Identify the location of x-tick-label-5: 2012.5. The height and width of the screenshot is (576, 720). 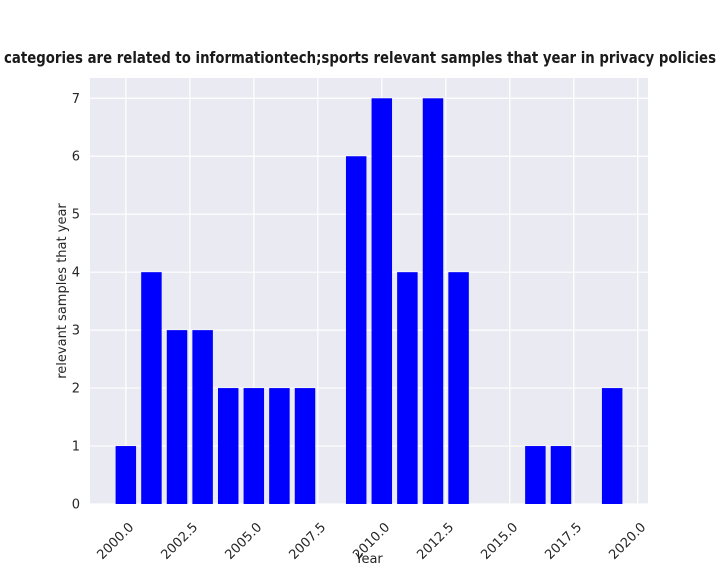
(435, 541).